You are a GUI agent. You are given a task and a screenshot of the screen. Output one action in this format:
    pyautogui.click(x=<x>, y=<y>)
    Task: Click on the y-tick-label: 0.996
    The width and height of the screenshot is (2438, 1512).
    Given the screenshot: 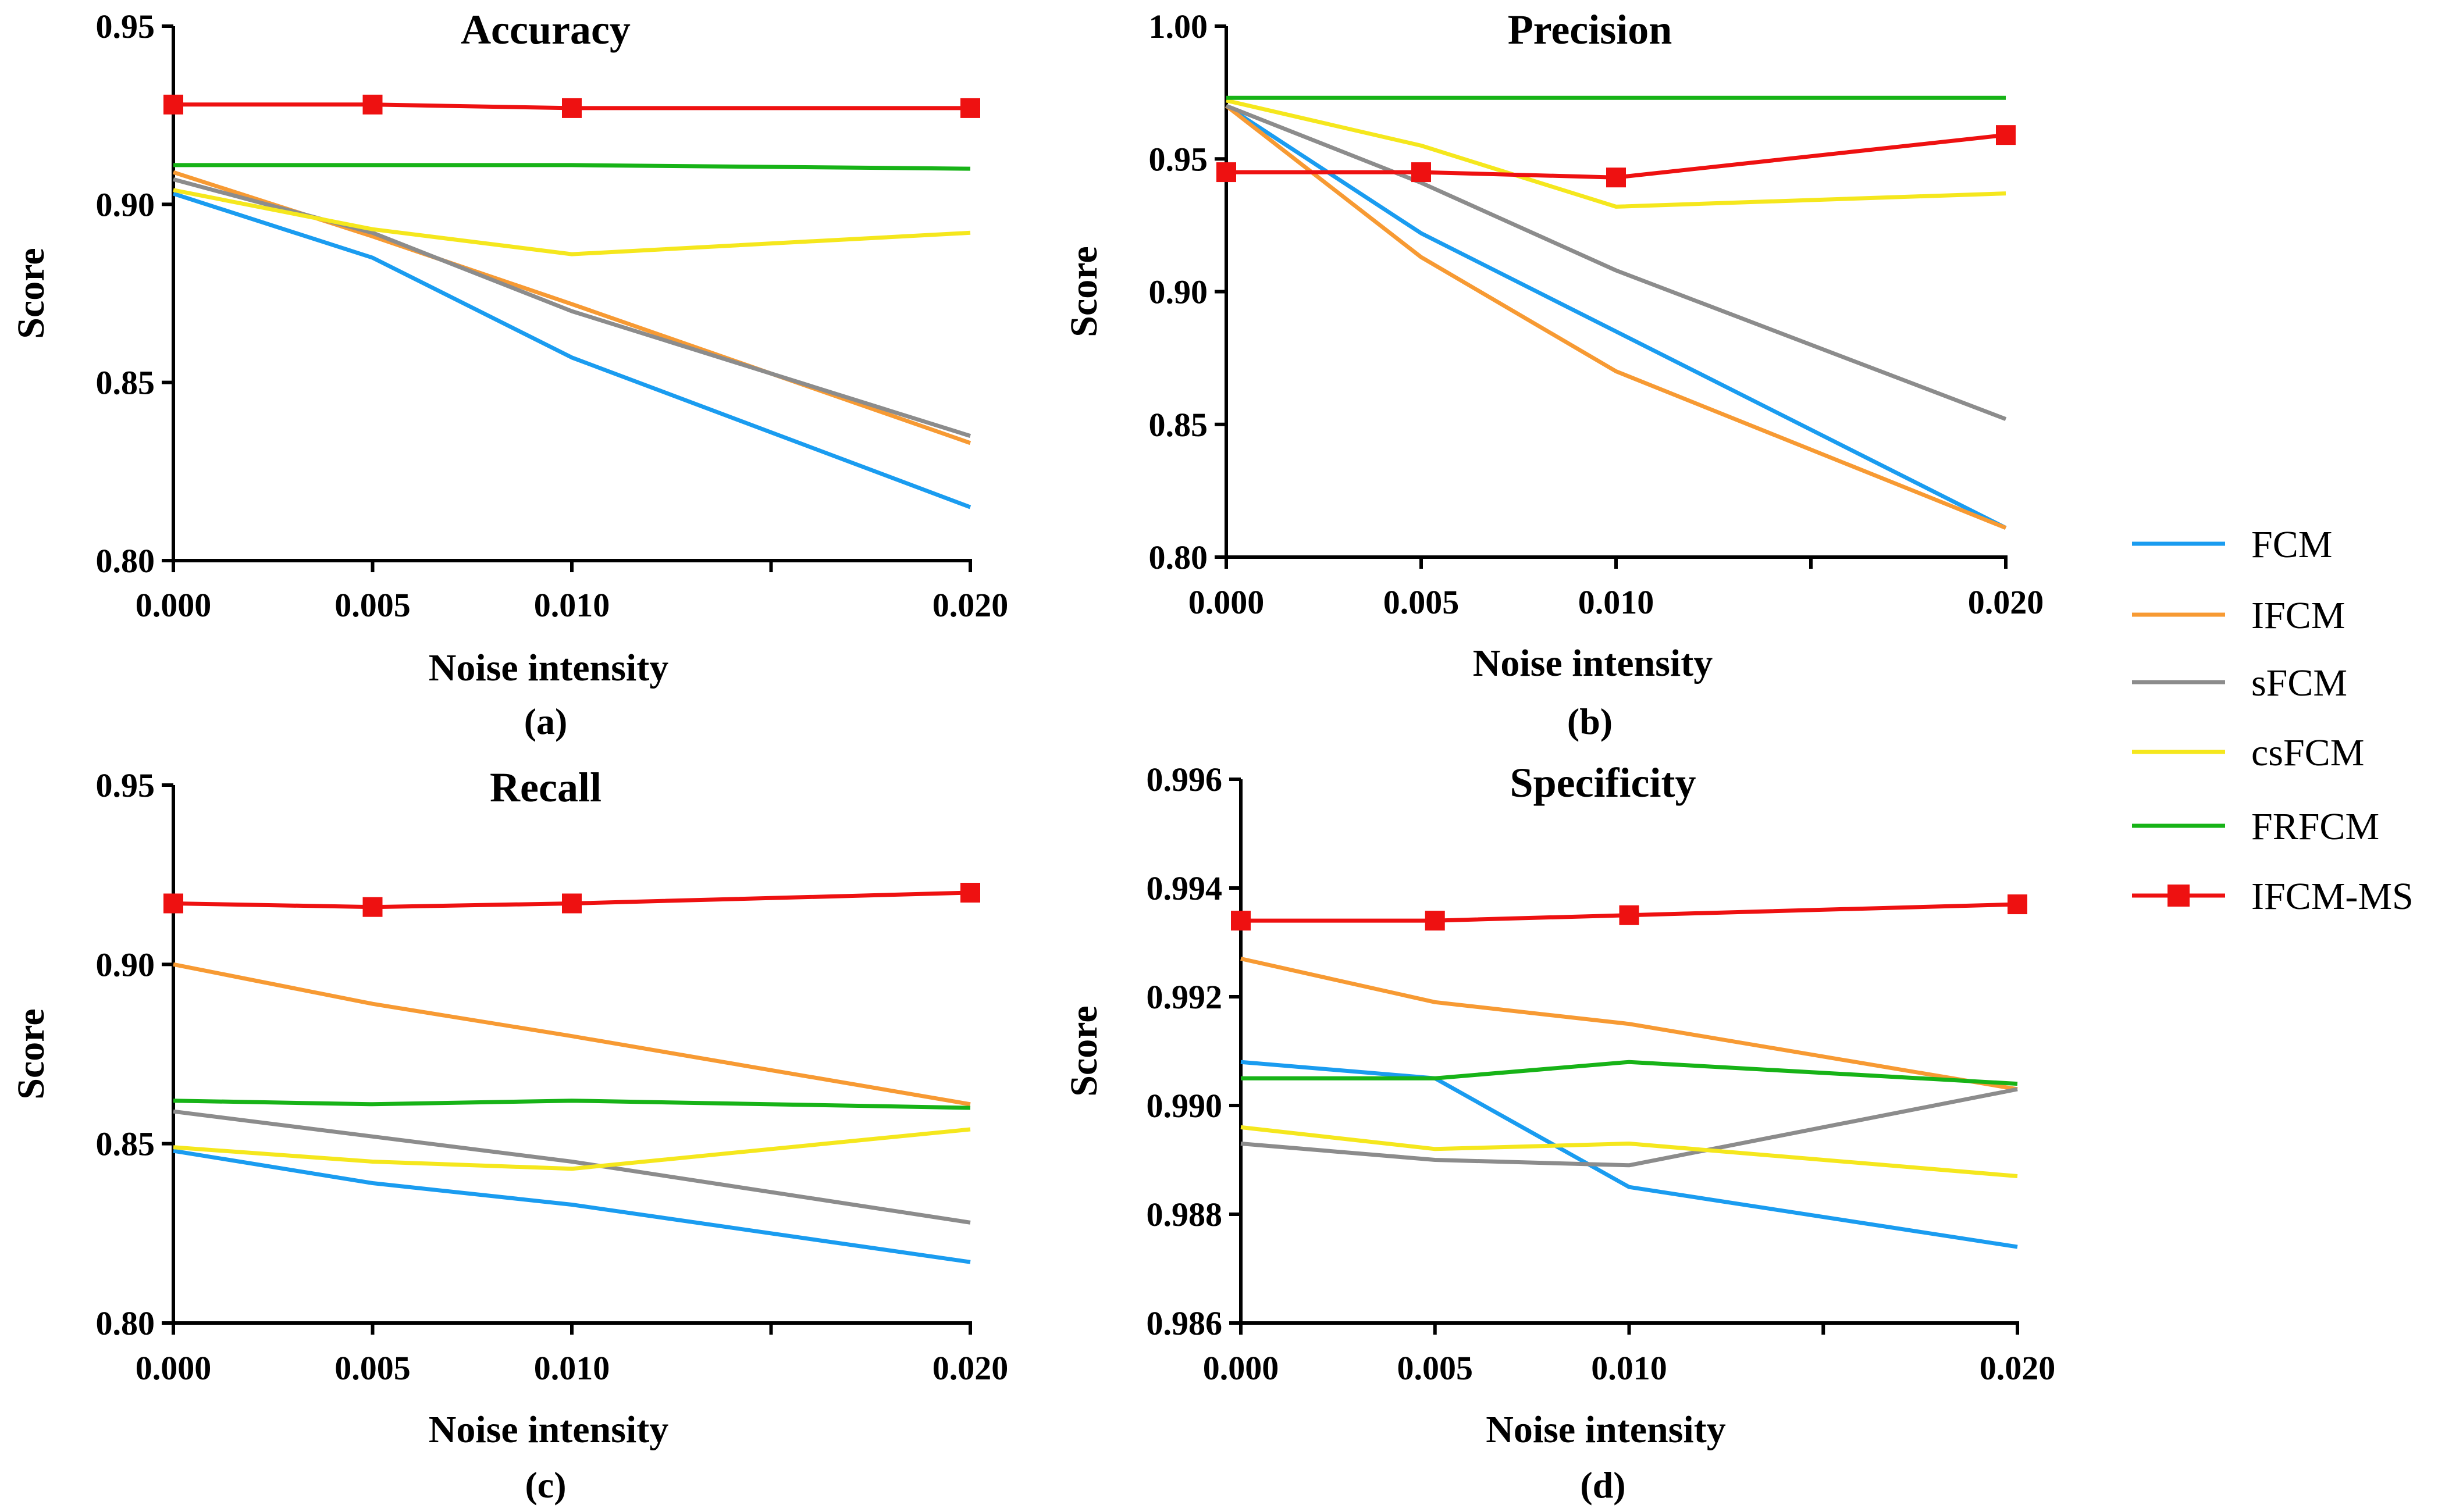 What is the action you would take?
    pyautogui.click(x=1185, y=779)
    